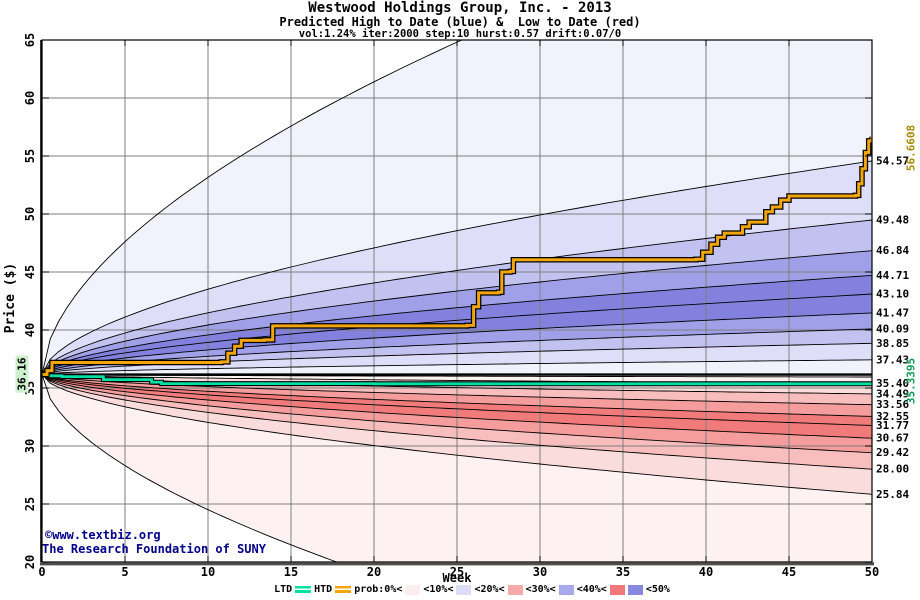 This screenshot has height=600, width=920. I want to click on right-band-label-9: 35.40, so click(892, 383).